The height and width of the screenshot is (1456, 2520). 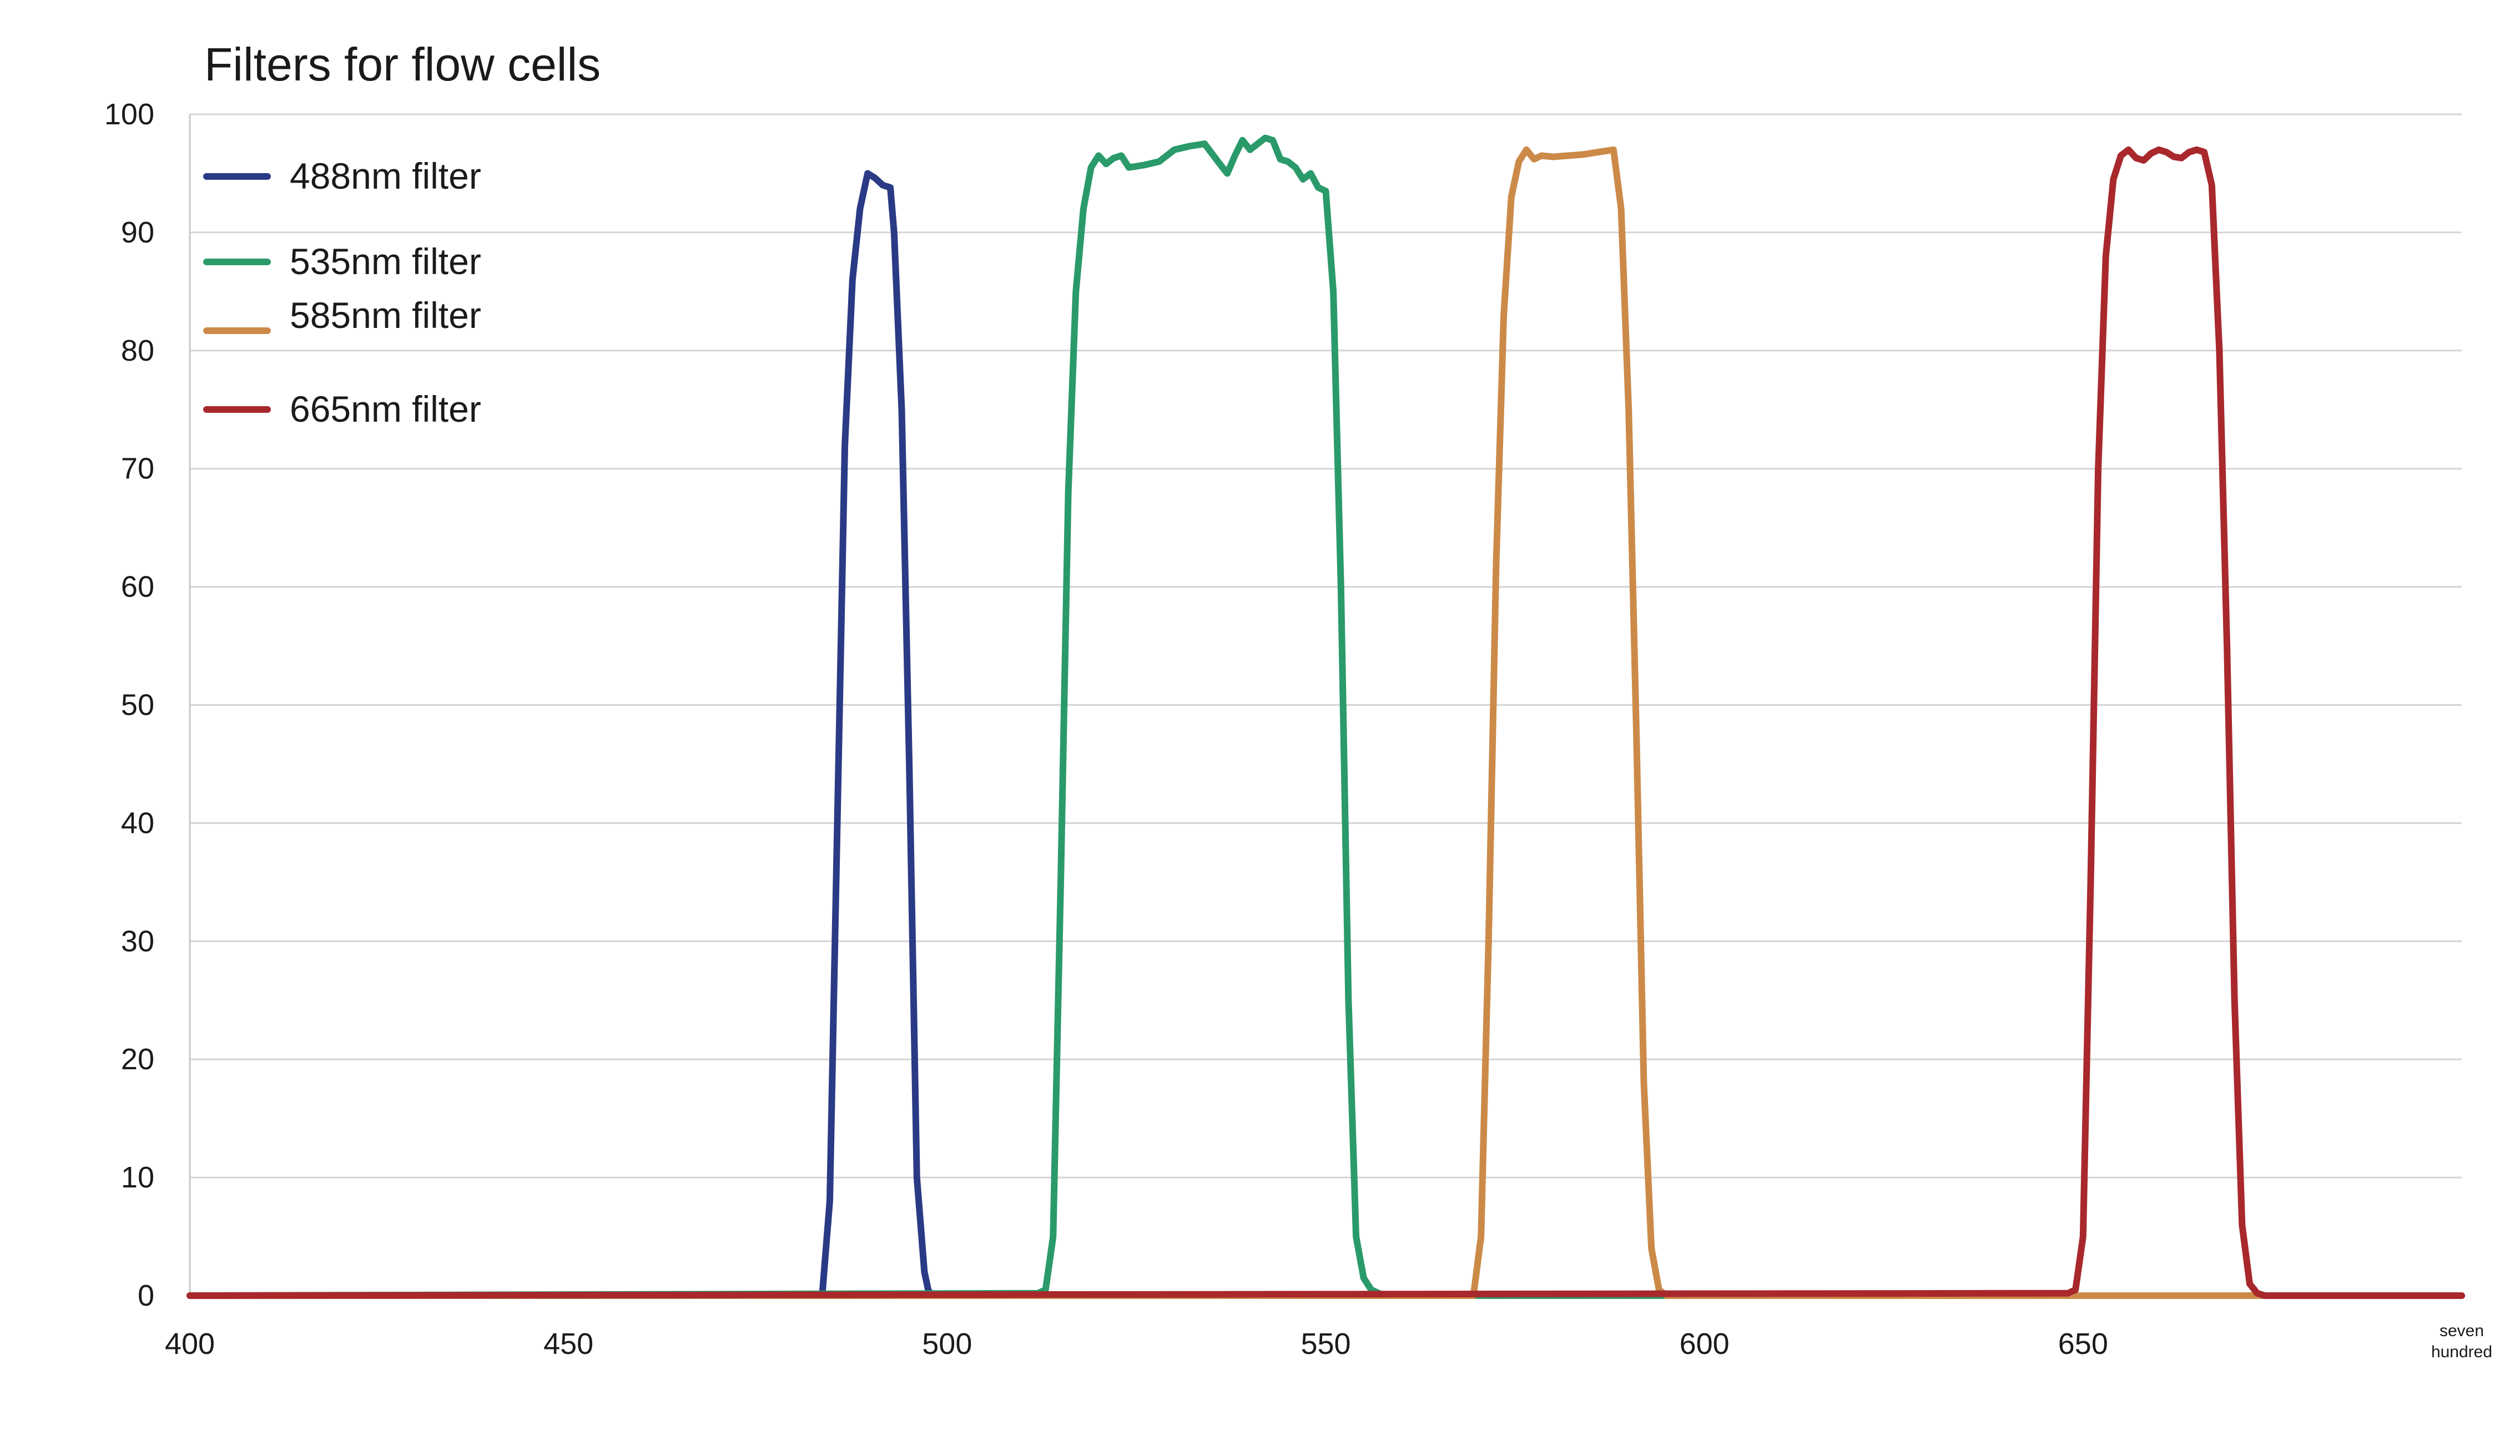 What do you see at coordinates (137, 351) in the screenshot?
I see `y-tick-label: 80` at bounding box center [137, 351].